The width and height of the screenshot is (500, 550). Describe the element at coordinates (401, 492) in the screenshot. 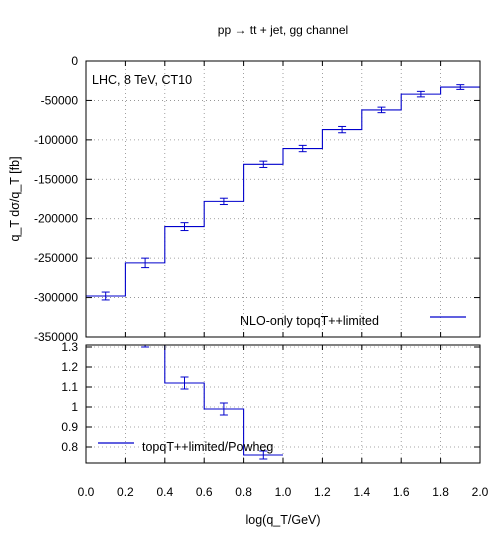

I see `x-tick-label: 1.6` at that location.